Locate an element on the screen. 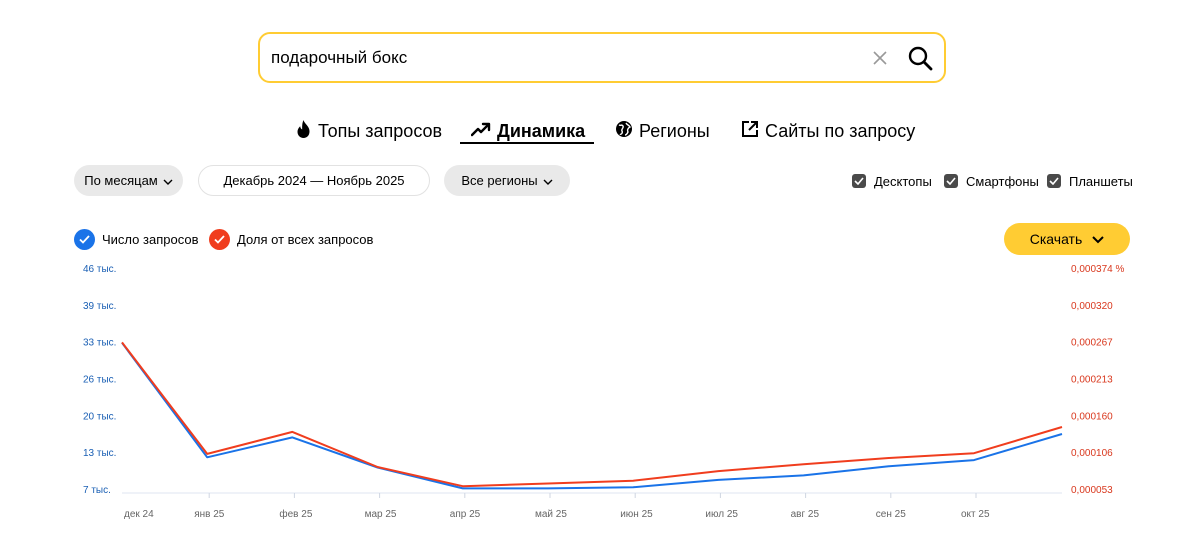  x-tick-label: янв 25 is located at coordinates (209, 514).